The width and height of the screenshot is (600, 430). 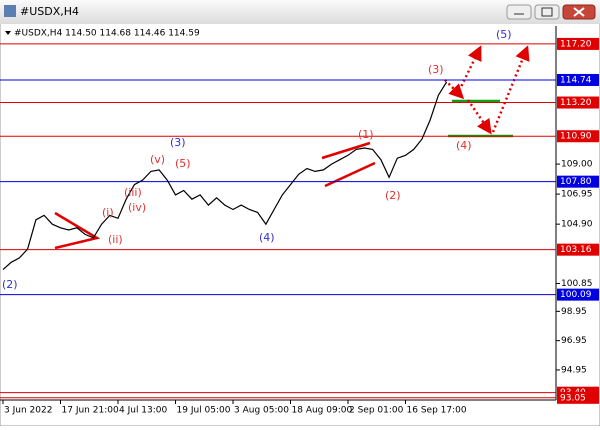 I want to click on wave-label: (iv), so click(x=137, y=207).